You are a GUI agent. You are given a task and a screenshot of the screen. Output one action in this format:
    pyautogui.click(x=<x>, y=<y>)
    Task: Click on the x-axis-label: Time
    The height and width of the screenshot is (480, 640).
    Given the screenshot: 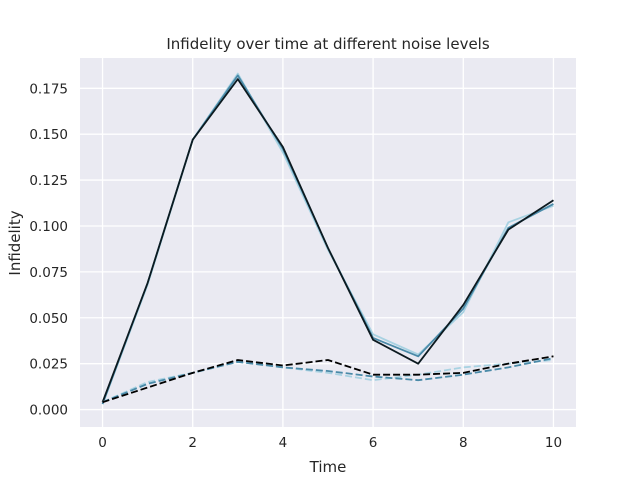 What is the action you would take?
    pyautogui.click(x=328, y=467)
    